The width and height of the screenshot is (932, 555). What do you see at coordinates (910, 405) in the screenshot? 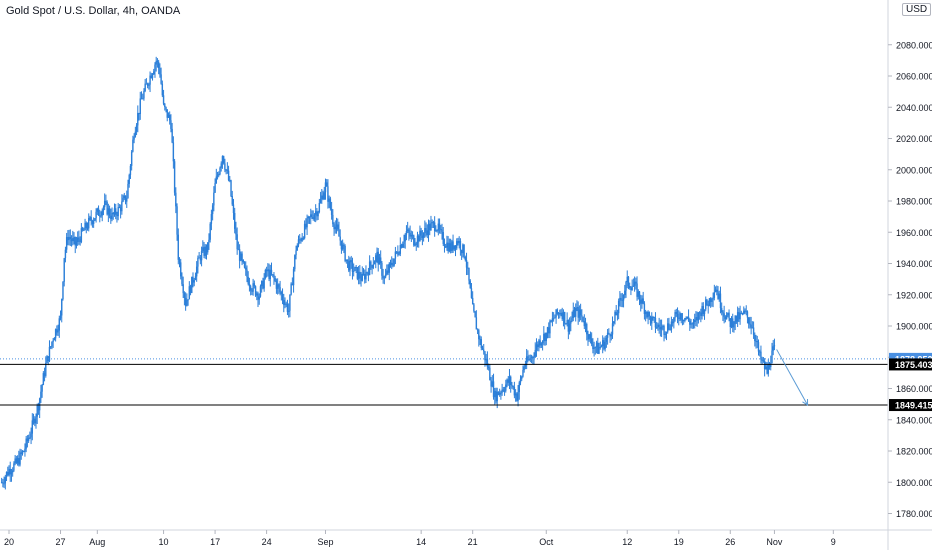
I see `level-price-label-2-box` at bounding box center [910, 405].